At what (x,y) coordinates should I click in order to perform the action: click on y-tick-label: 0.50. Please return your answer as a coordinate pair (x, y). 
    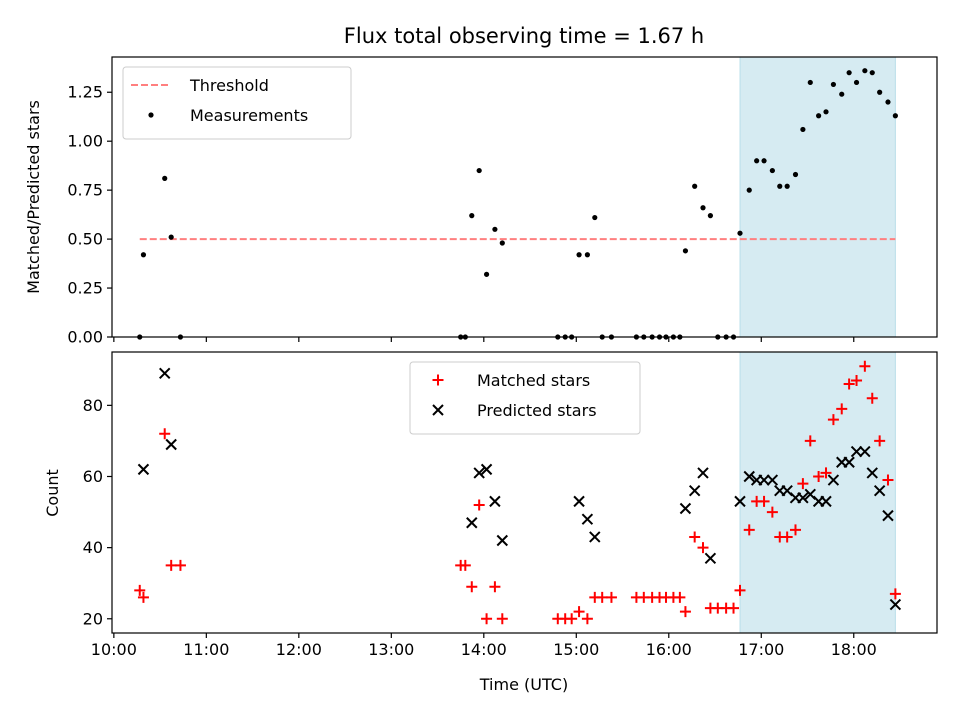
    Looking at the image, I should click on (85, 239).